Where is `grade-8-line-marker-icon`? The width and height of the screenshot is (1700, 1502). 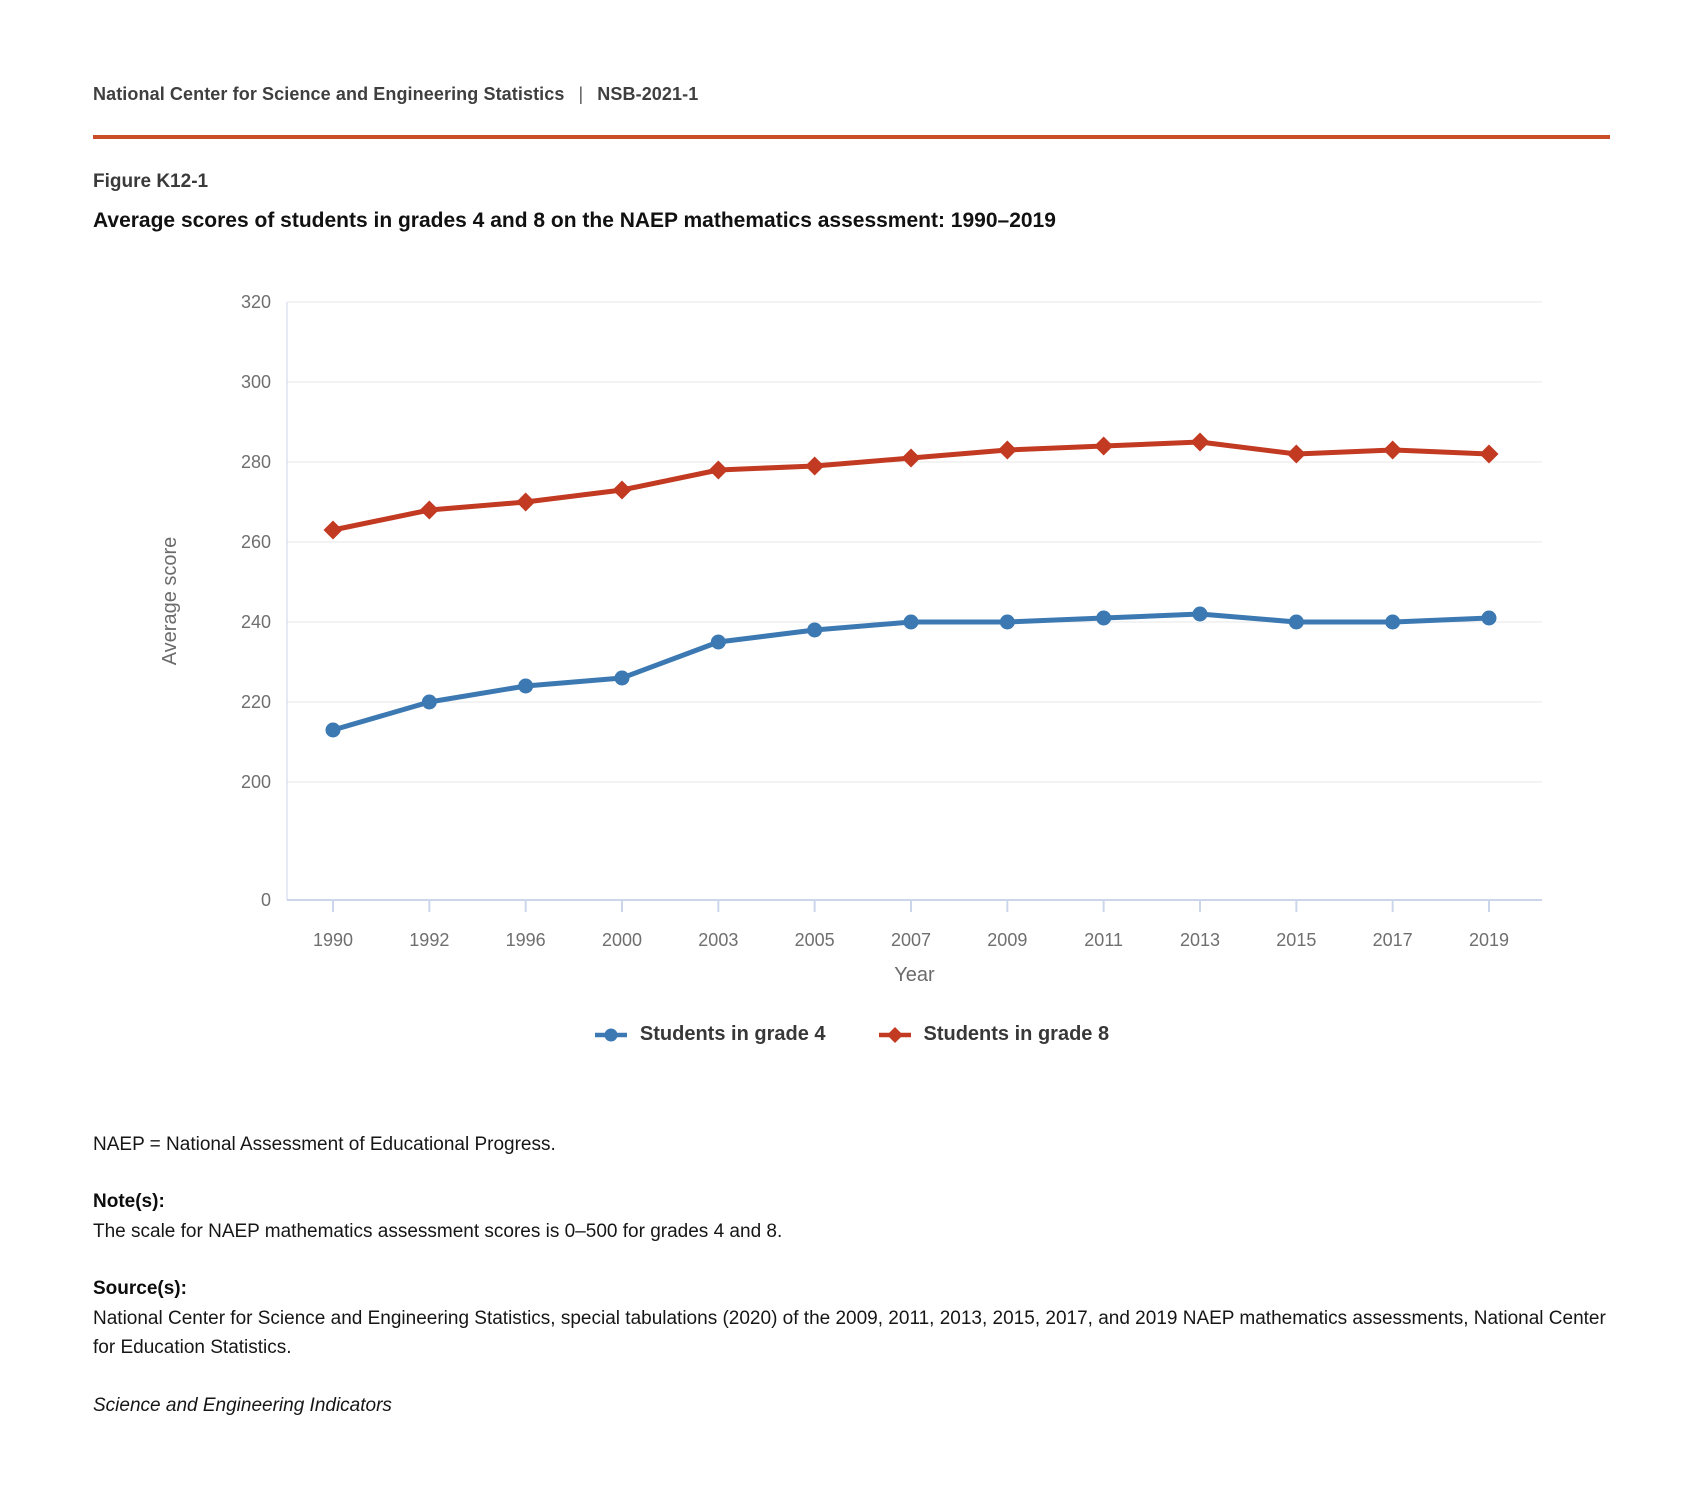
grade-8-line-marker-icon is located at coordinates (894, 1034).